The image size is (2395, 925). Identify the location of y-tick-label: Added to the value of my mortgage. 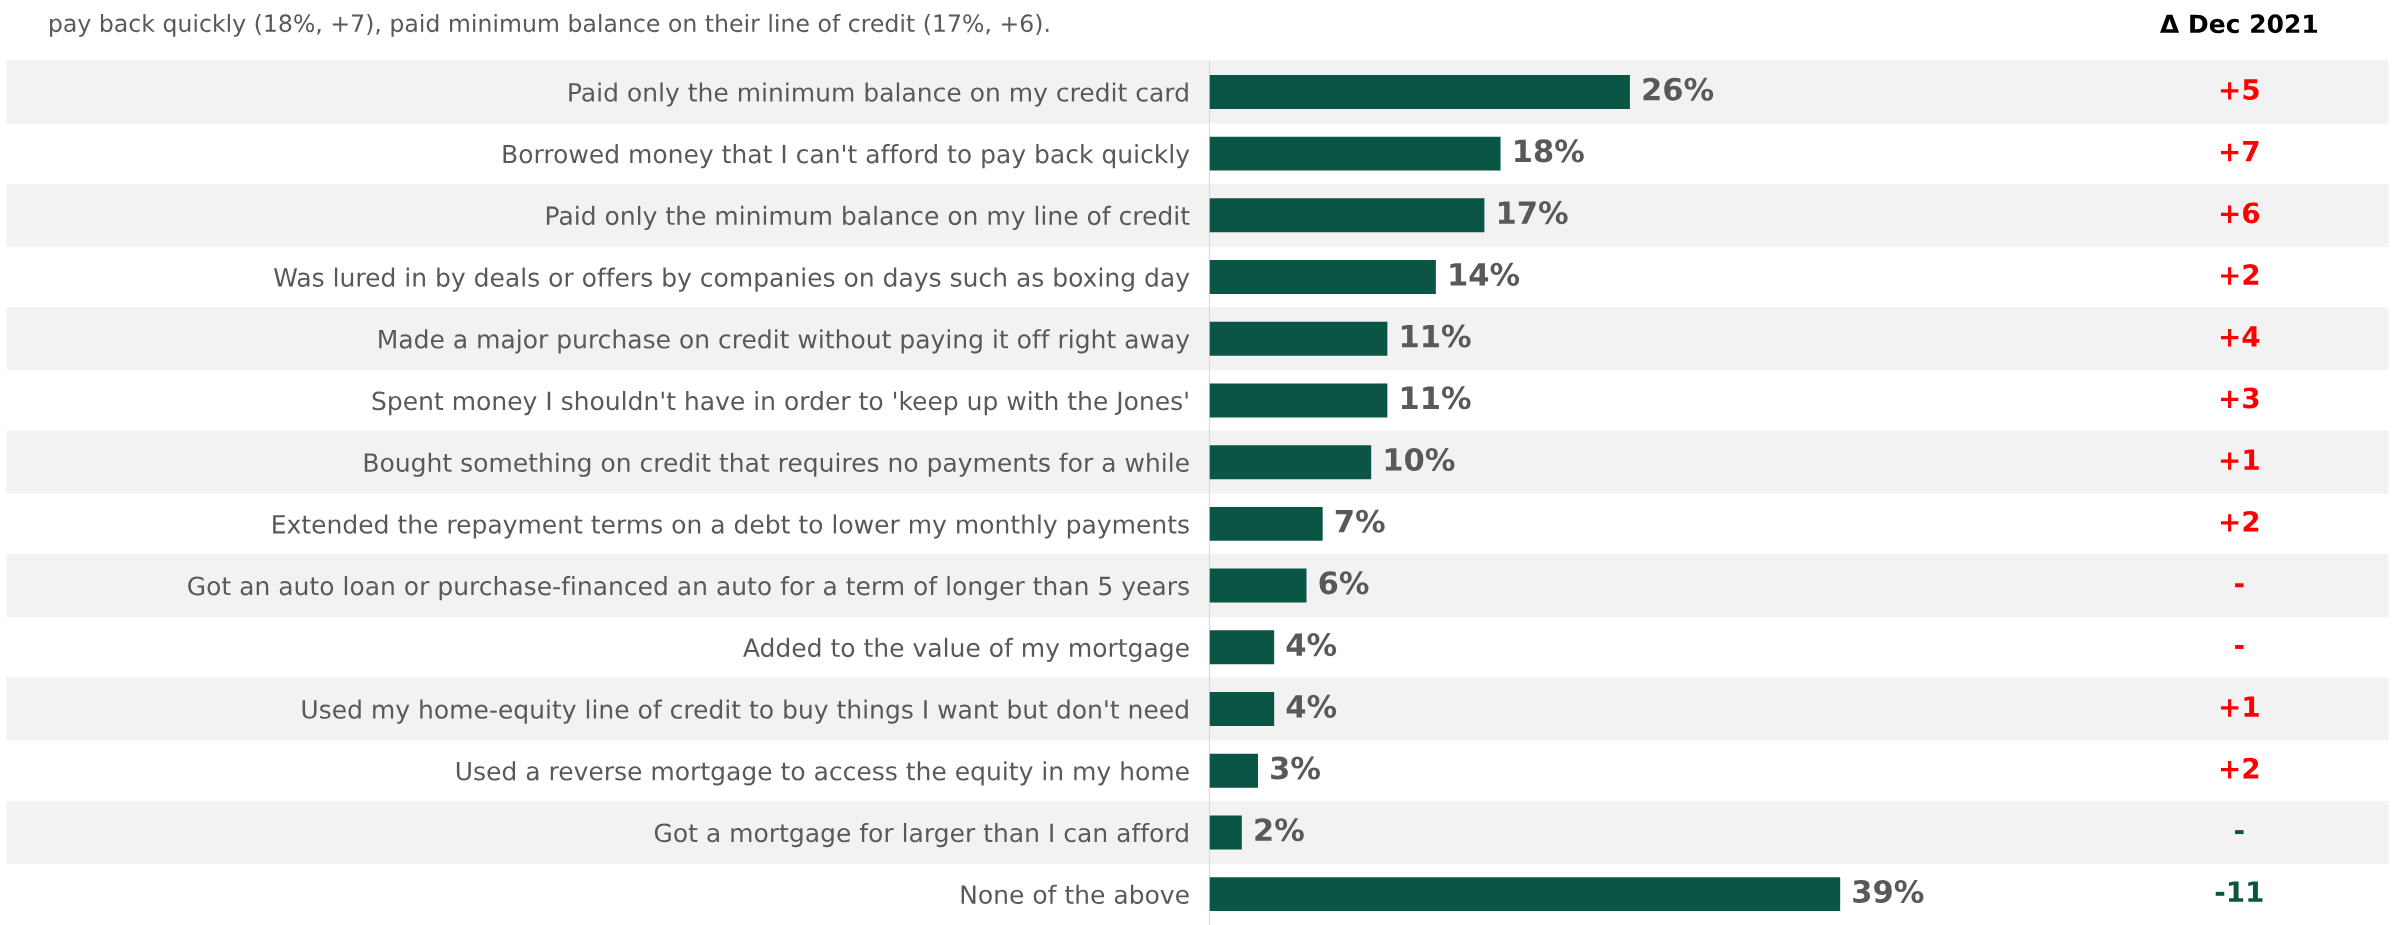
(966, 649).